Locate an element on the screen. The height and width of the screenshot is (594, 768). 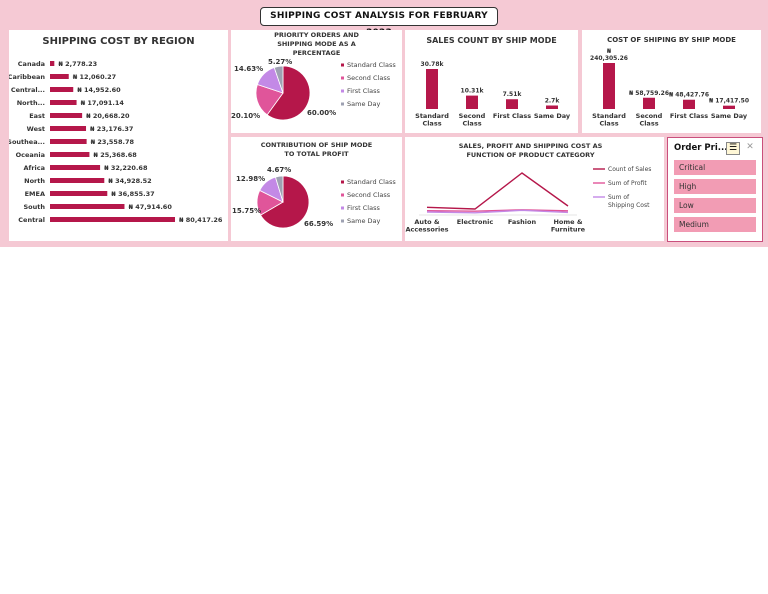
profit-pie-legend-label: Second Class is located at coordinates (369, 195).